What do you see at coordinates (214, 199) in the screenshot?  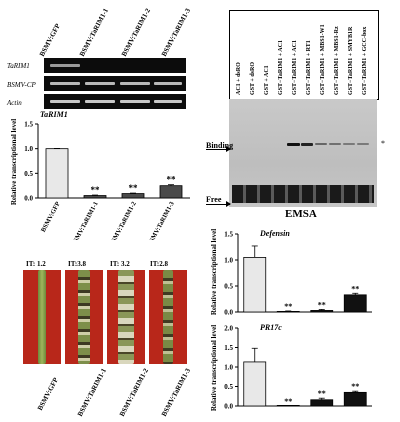 I see `free-label: Free` at bounding box center [214, 199].